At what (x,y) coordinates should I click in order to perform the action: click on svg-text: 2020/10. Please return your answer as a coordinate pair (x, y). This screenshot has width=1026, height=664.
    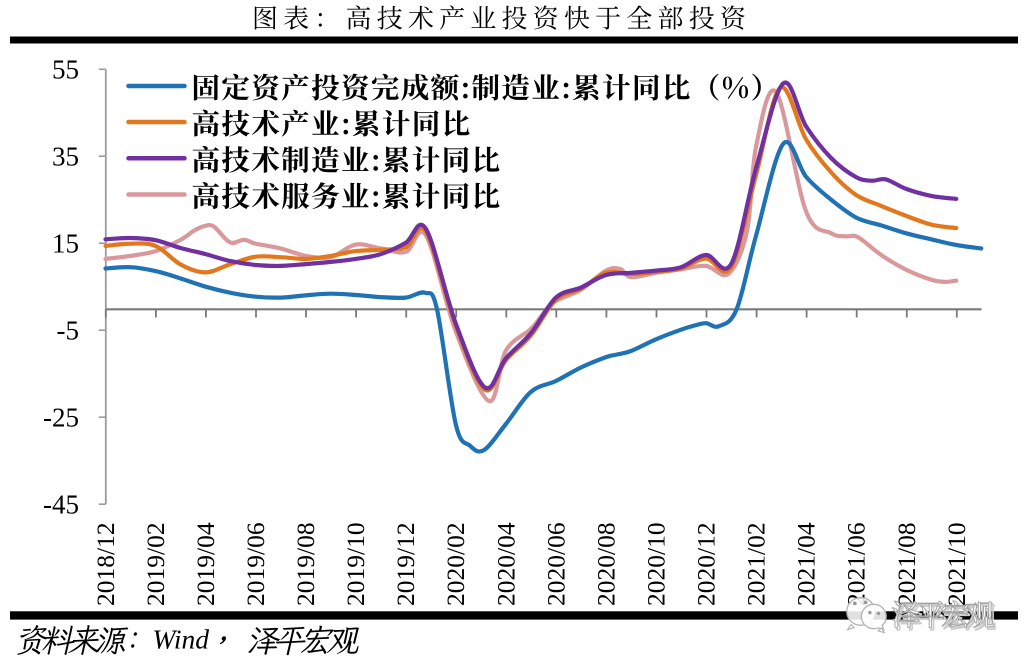
    Looking at the image, I should click on (656, 564).